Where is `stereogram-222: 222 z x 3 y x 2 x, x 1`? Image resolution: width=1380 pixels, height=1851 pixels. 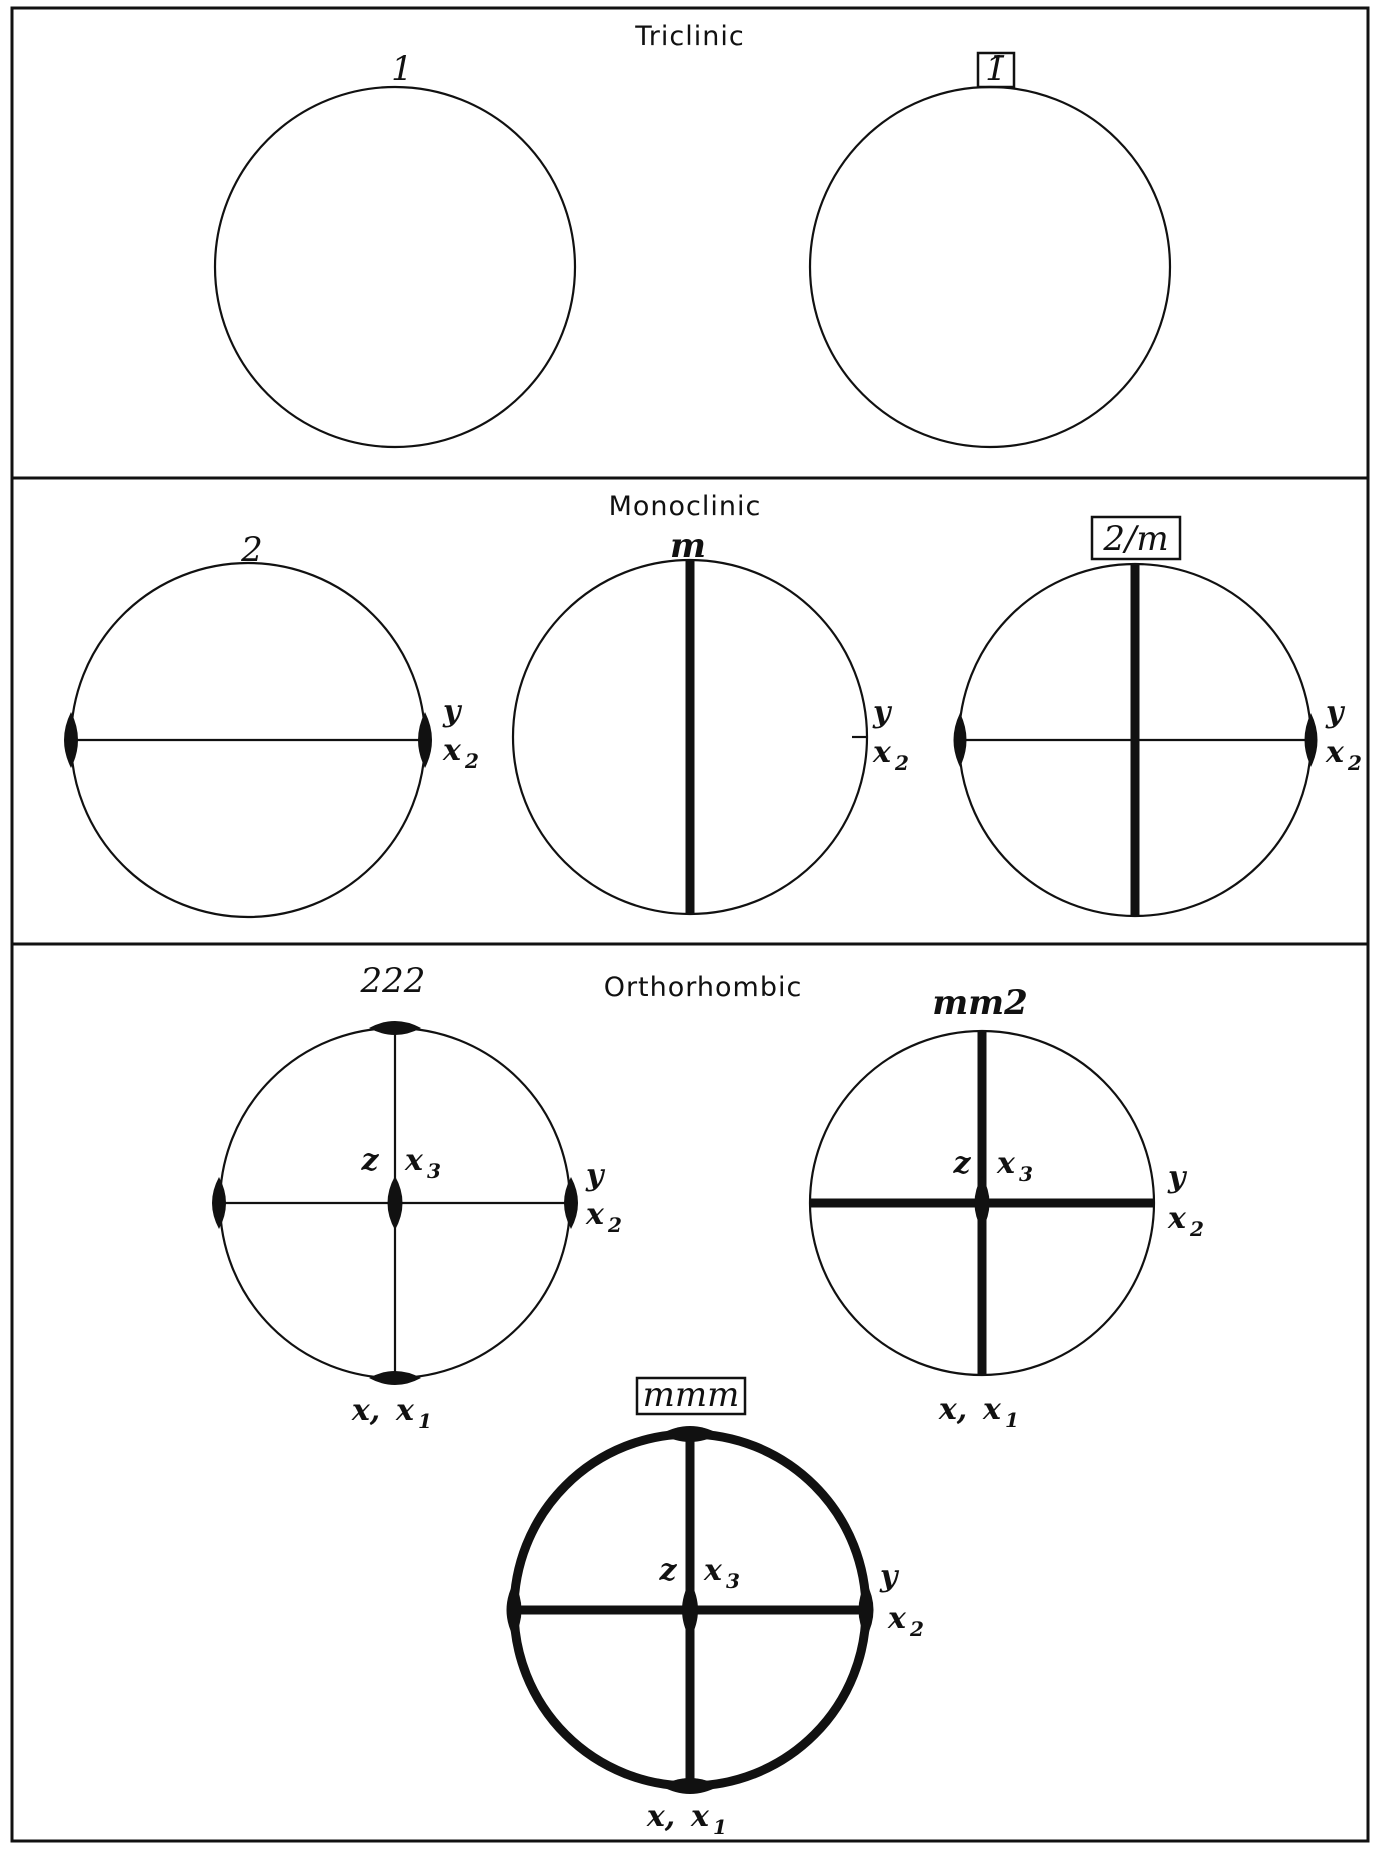
stereogram-222: 222 z x 3 y x 2 x, x 1 is located at coordinates (417, 1197).